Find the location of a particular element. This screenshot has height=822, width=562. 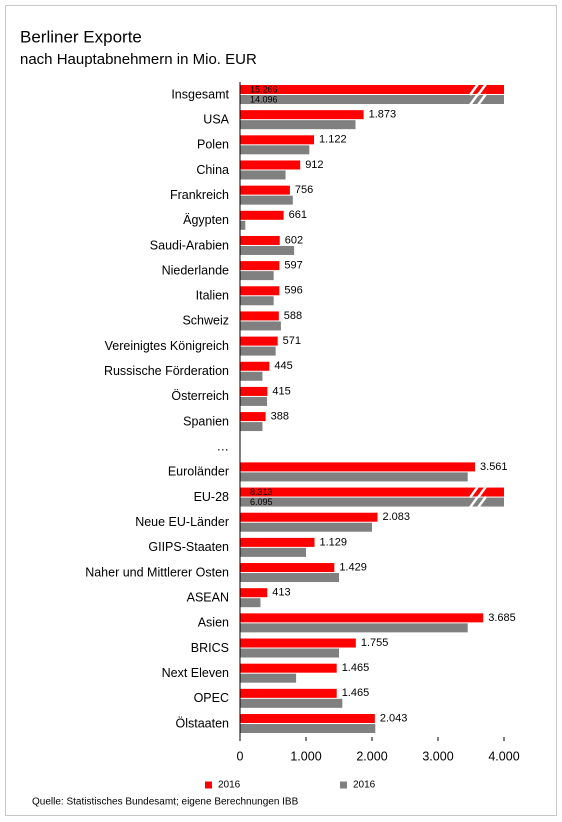

x-tick-label: 0 is located at coordinates (240, 756).